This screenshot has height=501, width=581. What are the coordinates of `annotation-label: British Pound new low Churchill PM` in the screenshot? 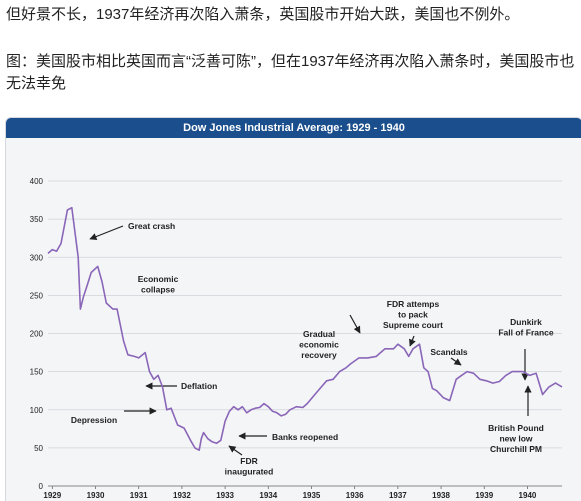 It's located at (516, 438).